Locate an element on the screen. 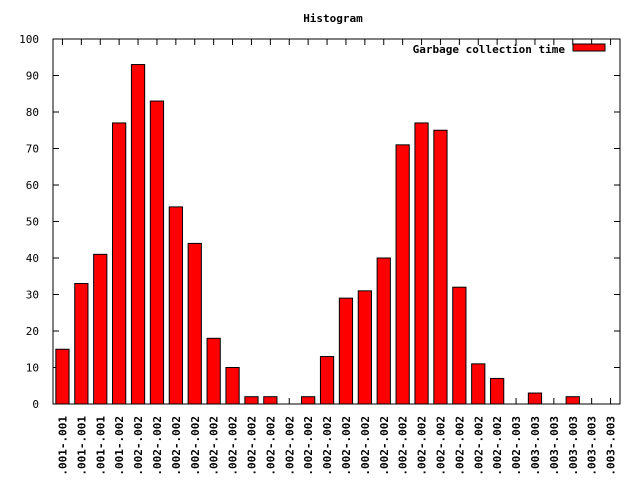  y-tick-label: 70 is located at coordinates (32, 149).